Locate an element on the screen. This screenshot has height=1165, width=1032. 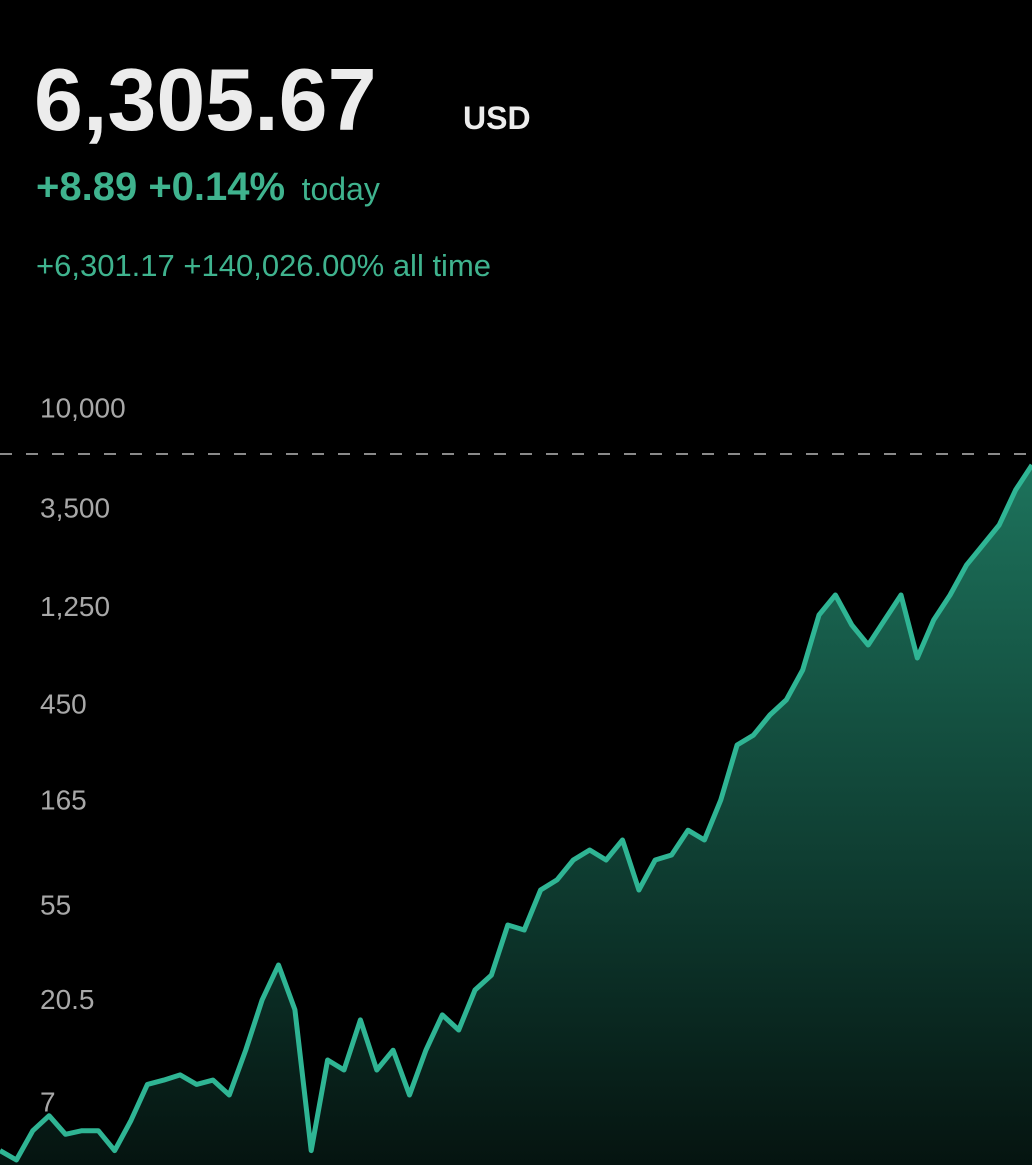
today-line: +8.89 +0.14% today is located at coordinates (208, 187).